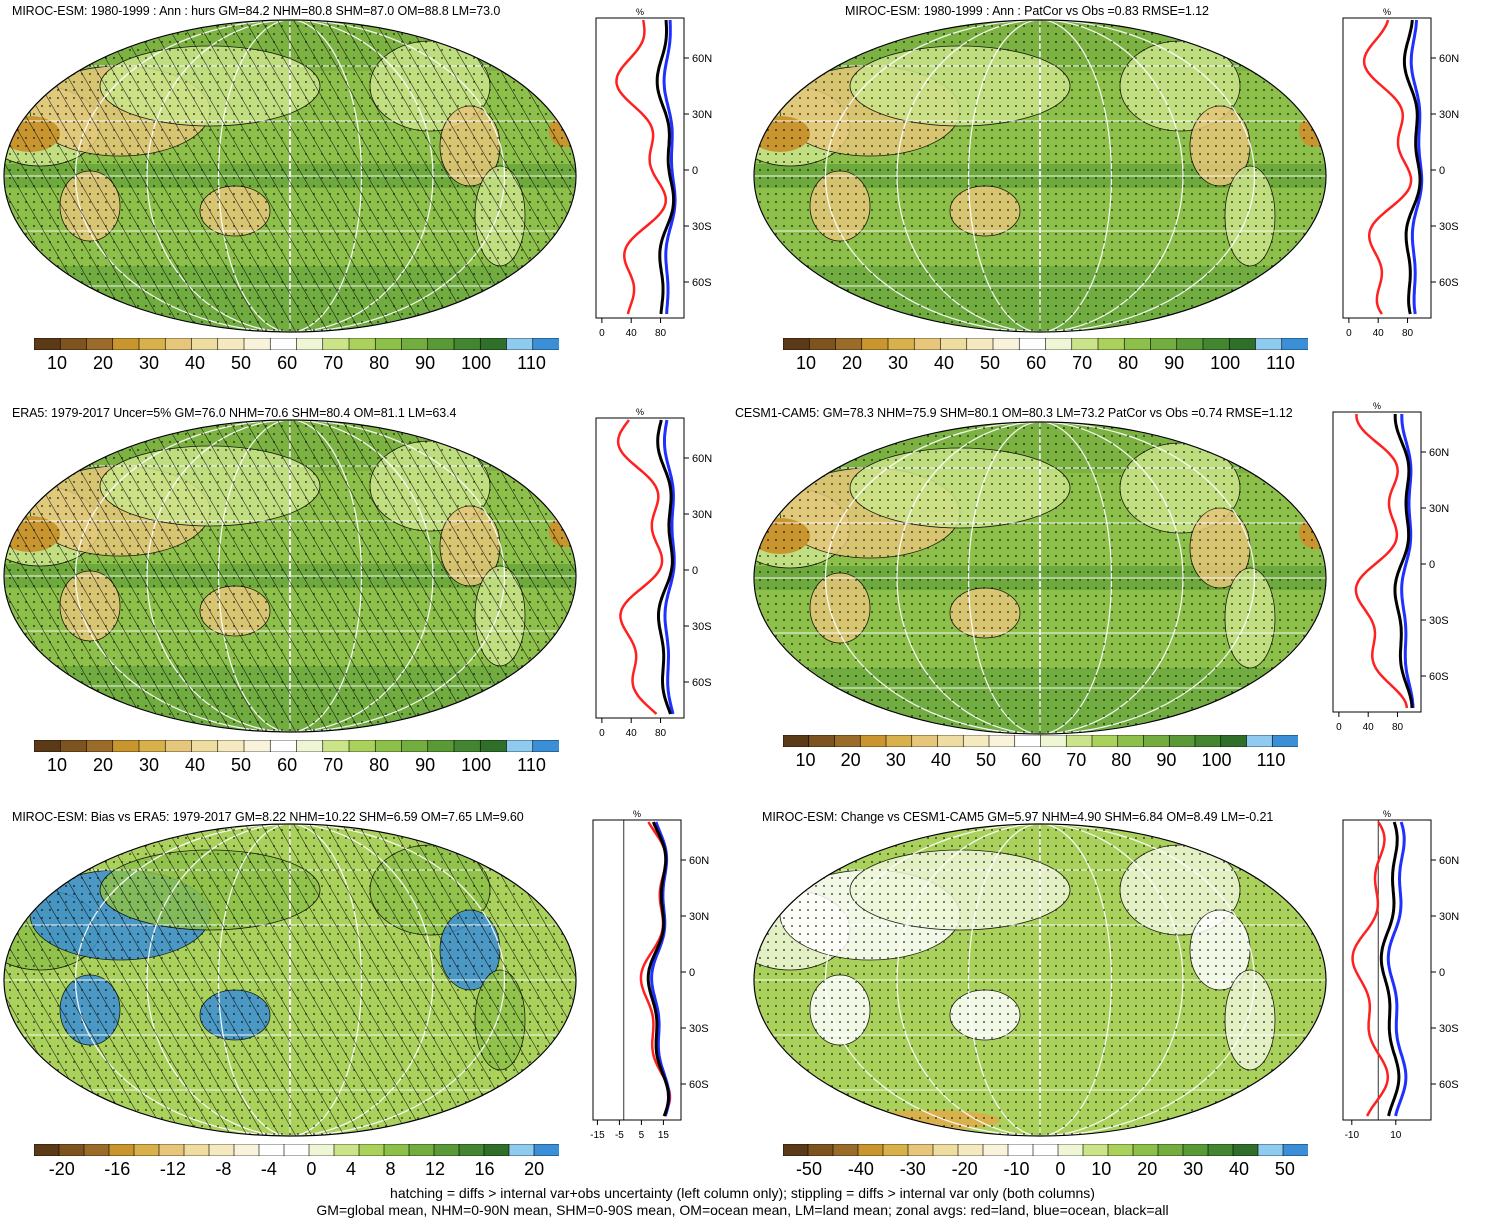  I want to click on colorbar-tick-label: -40, so click(860, 1169).